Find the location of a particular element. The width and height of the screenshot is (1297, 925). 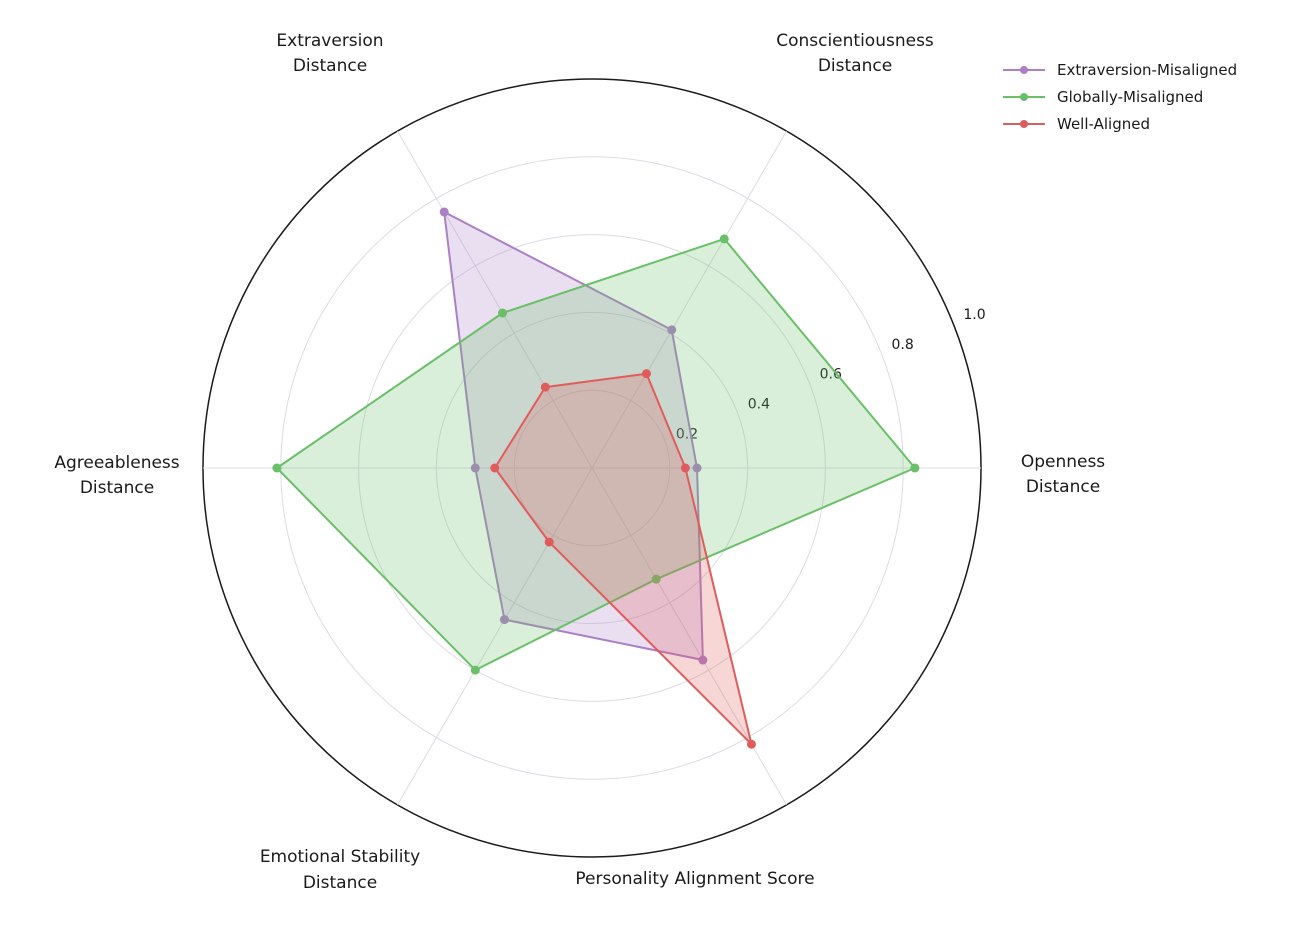

axis-spoke-extraversion is located at coordinates (495, 299).